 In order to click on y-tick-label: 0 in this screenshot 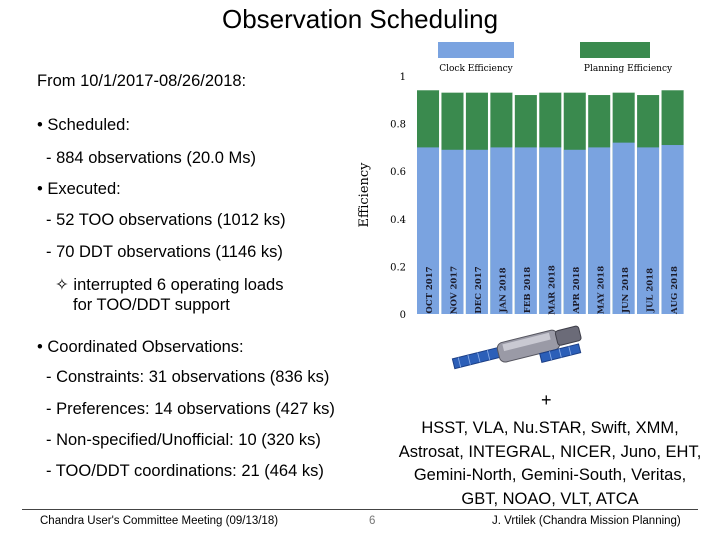, I will do `click(403, 315)`.